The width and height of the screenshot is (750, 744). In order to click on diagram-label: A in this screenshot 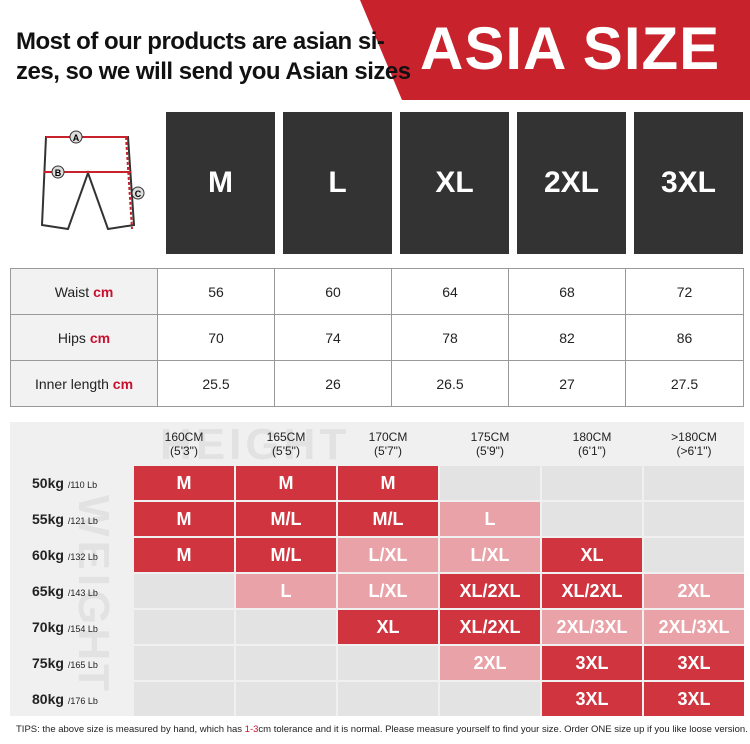, I will do `click(76, 138)`.